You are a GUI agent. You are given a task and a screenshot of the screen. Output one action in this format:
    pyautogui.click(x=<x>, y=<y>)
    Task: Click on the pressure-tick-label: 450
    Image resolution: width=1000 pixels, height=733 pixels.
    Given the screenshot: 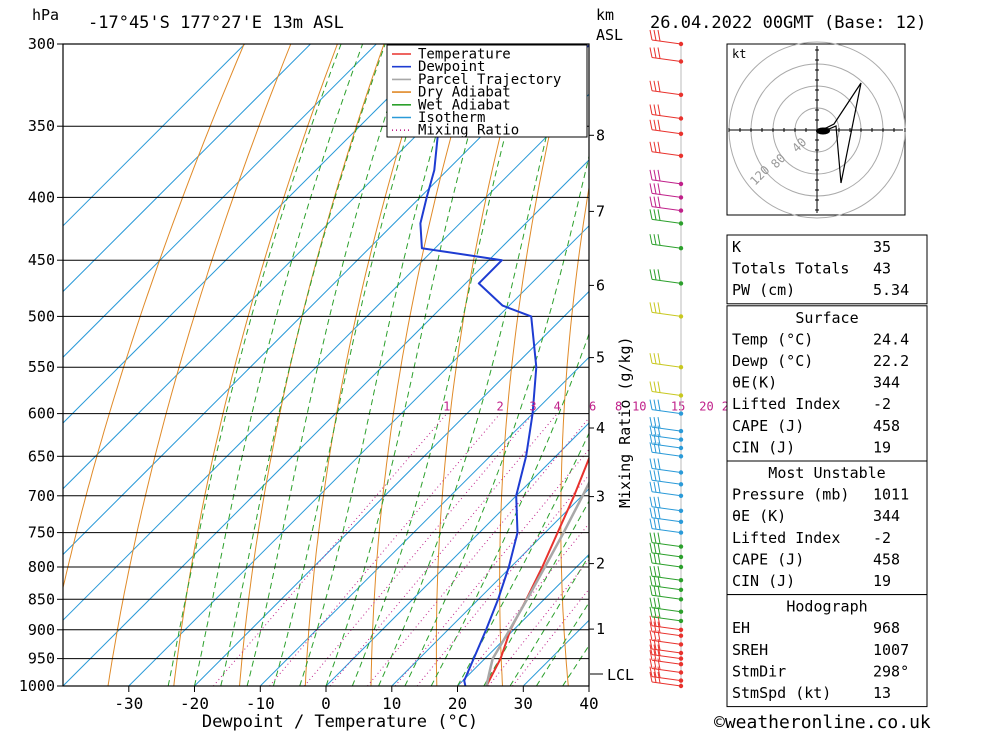 What is the action you would take?
    pyautogui.click(x=41, y=260)
    